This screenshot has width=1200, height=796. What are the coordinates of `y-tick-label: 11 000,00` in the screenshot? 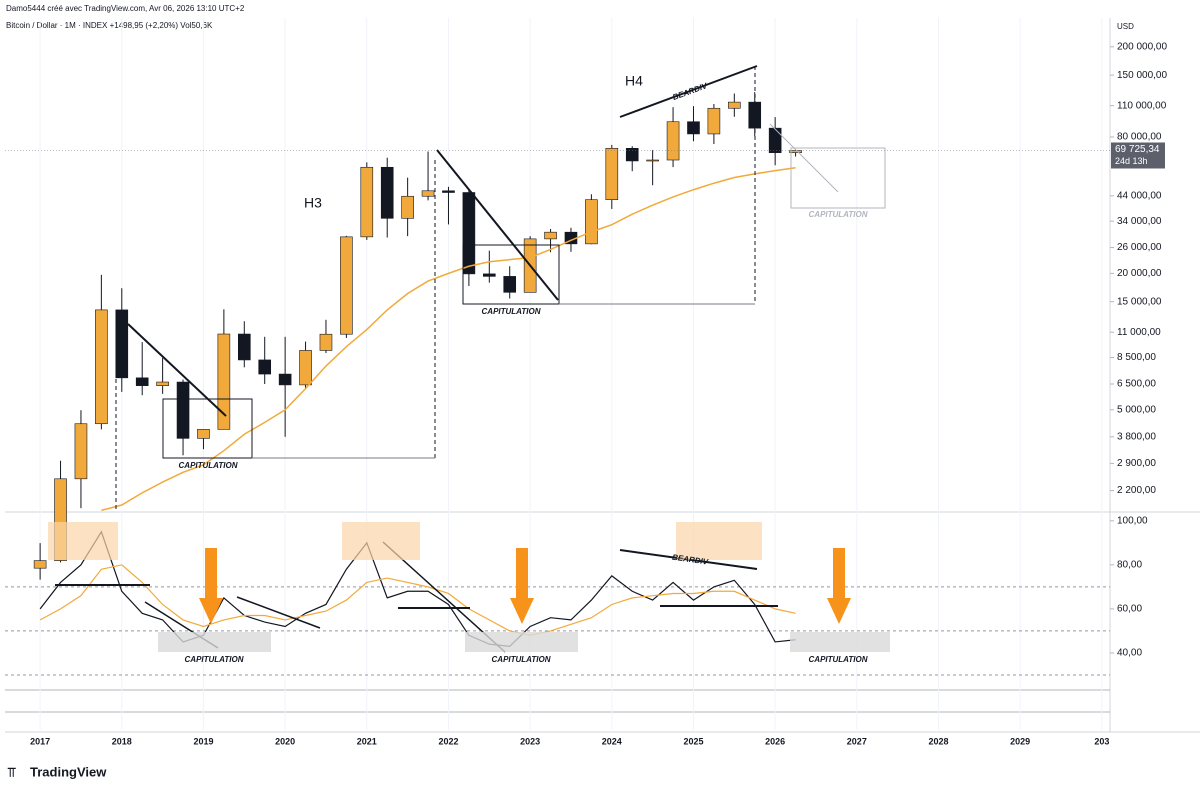 It's located at (1139, 332).